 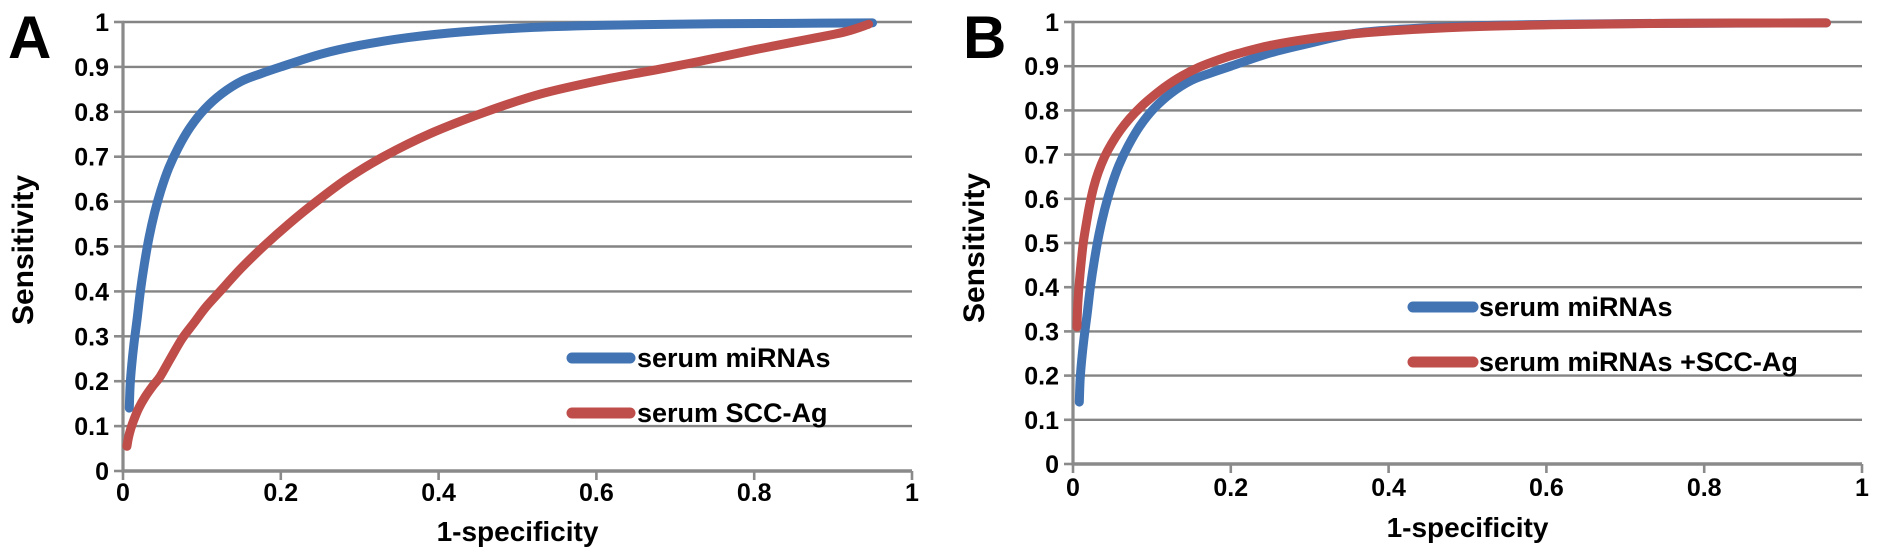 What do you see at coordinates (30, 37) in the screenshot?
I see `panel-a-letter: A` at bounding box center [30, 37].